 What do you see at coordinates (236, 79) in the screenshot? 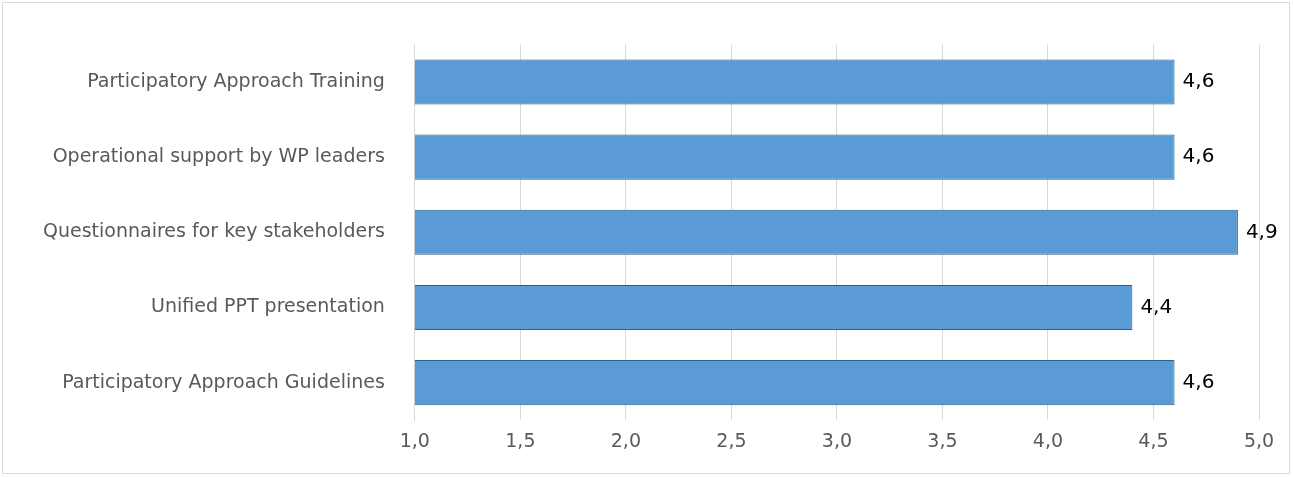
I see `y-tick-label: Participatory Approach Training` at bounding box center [236, 79].